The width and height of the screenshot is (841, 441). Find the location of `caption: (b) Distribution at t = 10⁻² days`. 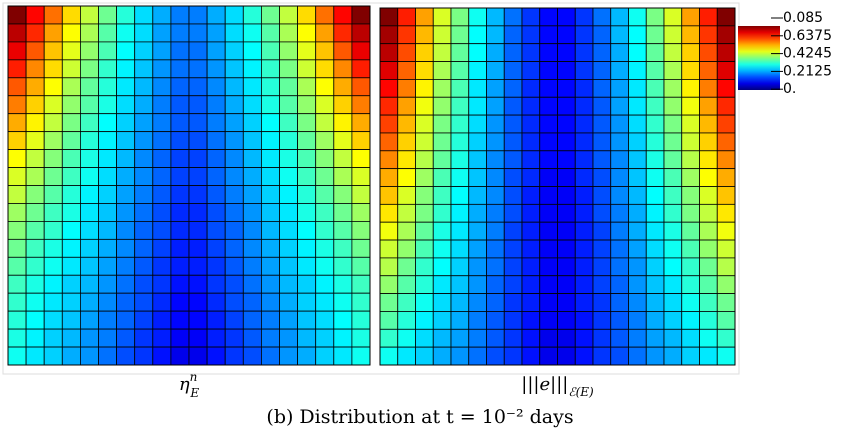

caption: (b) Distribution at t = 10⁻² days is located at coordinates (419, 417).